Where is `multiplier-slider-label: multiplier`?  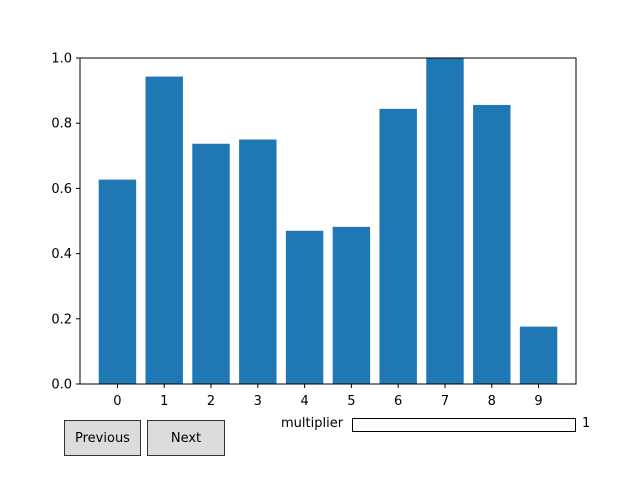 multiplier-slider-label: multiplier is located at coordinates (312, 423).